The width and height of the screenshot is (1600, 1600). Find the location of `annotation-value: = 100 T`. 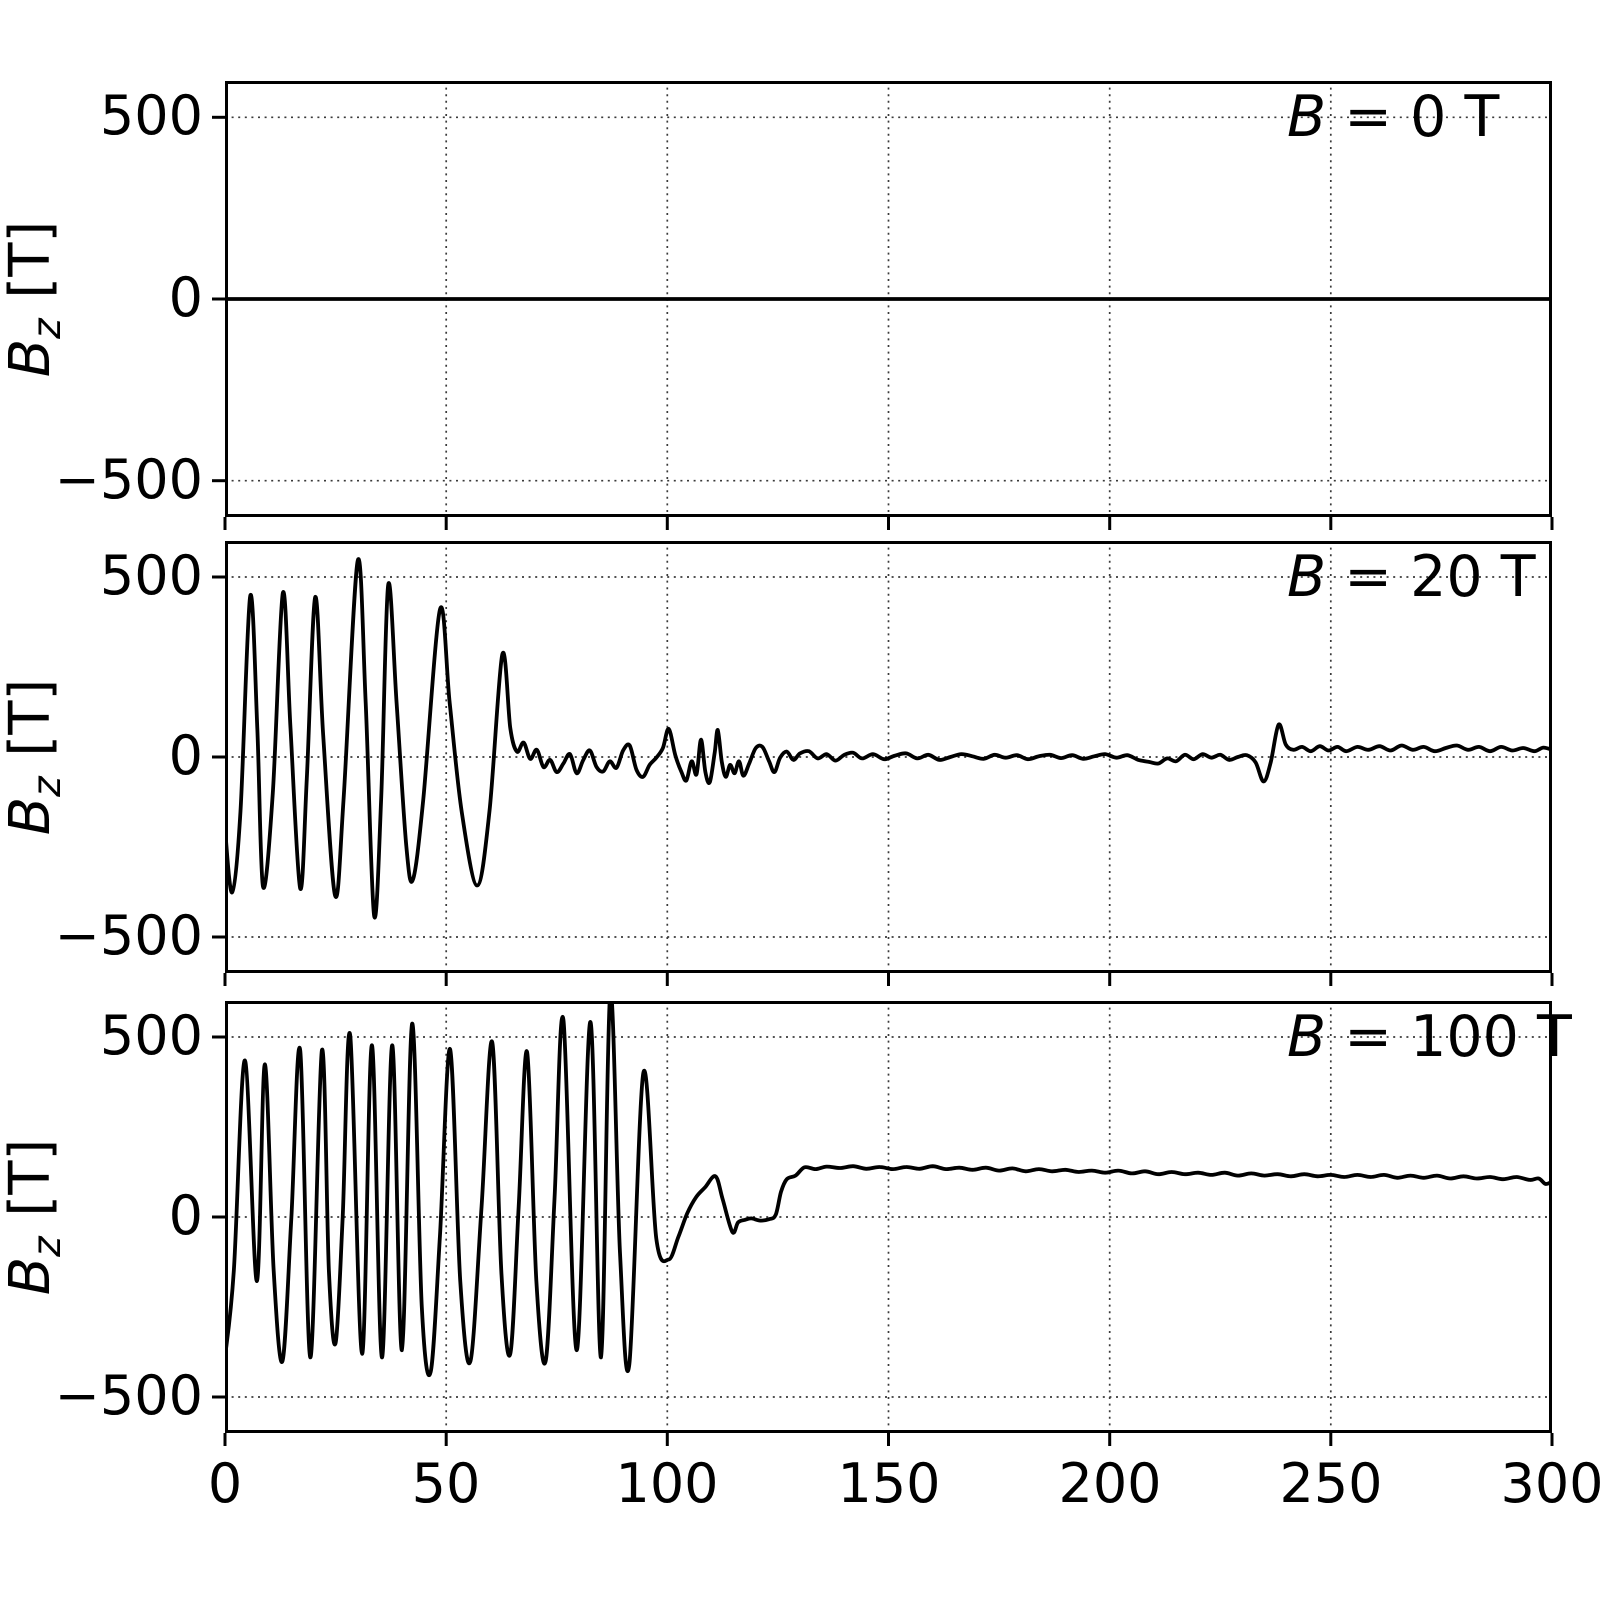

annotation-value: = 100 T is located at coordinates (1449, 1037).